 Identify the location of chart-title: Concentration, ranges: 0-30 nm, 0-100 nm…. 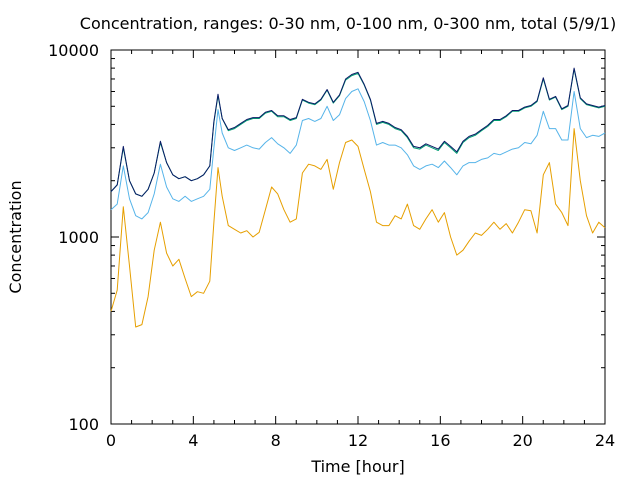
(348, 23).